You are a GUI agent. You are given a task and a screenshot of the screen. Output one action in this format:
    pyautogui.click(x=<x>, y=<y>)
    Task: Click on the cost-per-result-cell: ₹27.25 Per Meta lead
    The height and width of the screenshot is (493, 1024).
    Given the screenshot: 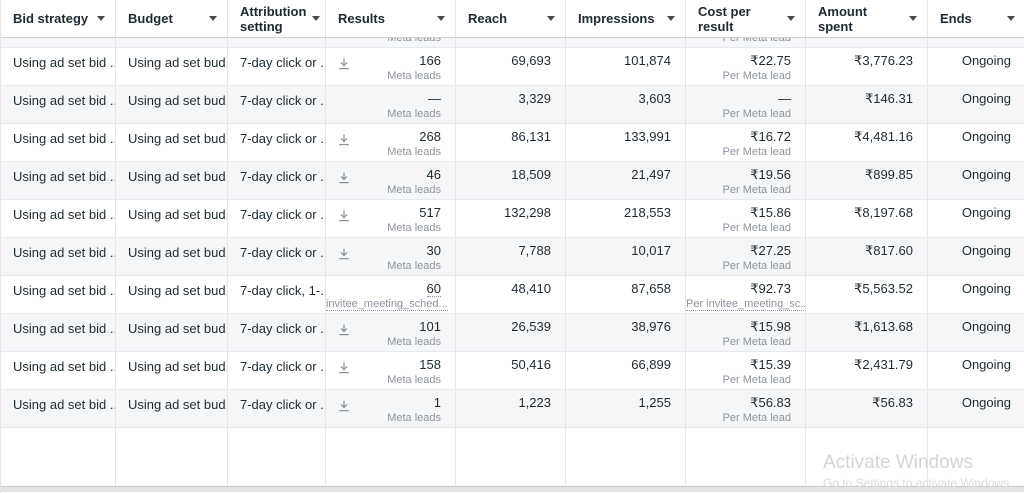 What is the action you would take?
    pyautogui.click(x=746, y=256)
    